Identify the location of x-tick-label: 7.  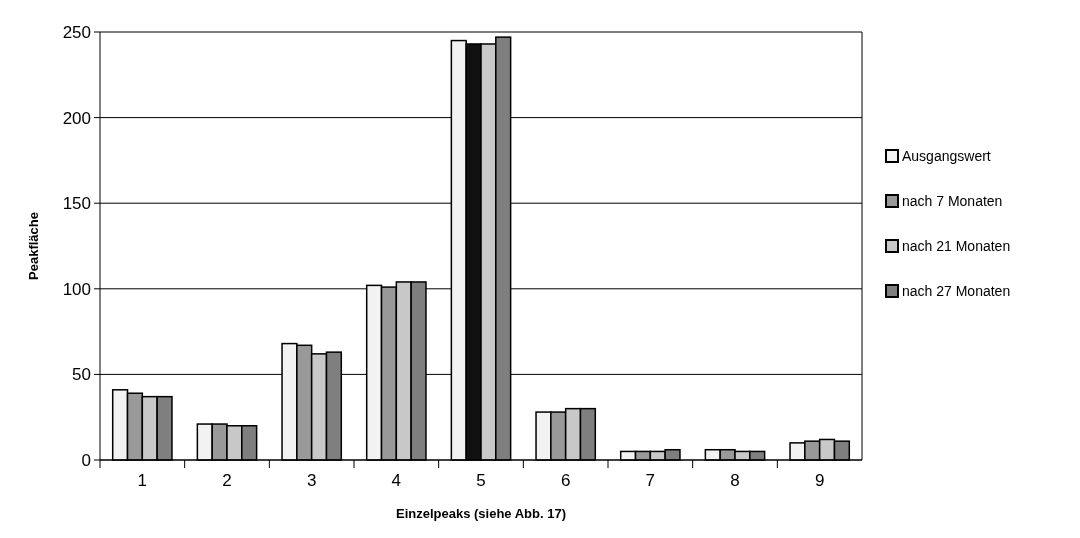
(650, 480).